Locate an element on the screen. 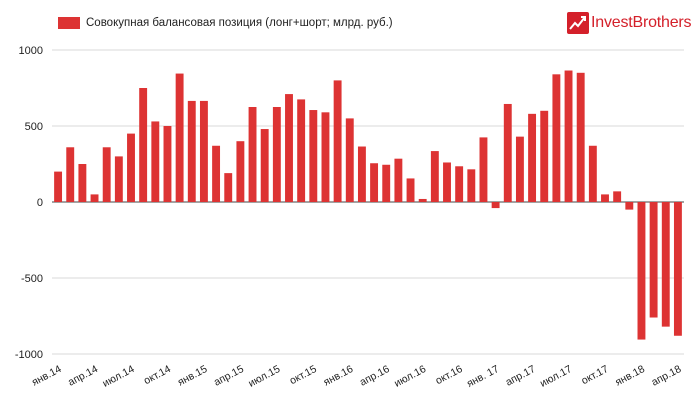 Image resolution: width=691 pixels, height=408 pixels. x-tick-label: июл.17 is located at coordinates (556, 376).